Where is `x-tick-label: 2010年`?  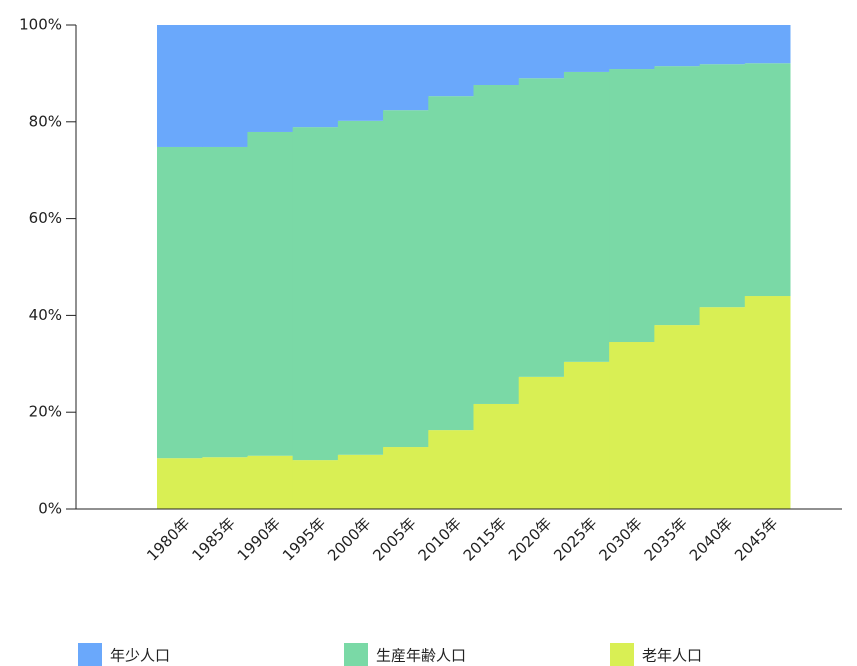
x-tick-label: 2010年 is located at coordinates (440, 539).